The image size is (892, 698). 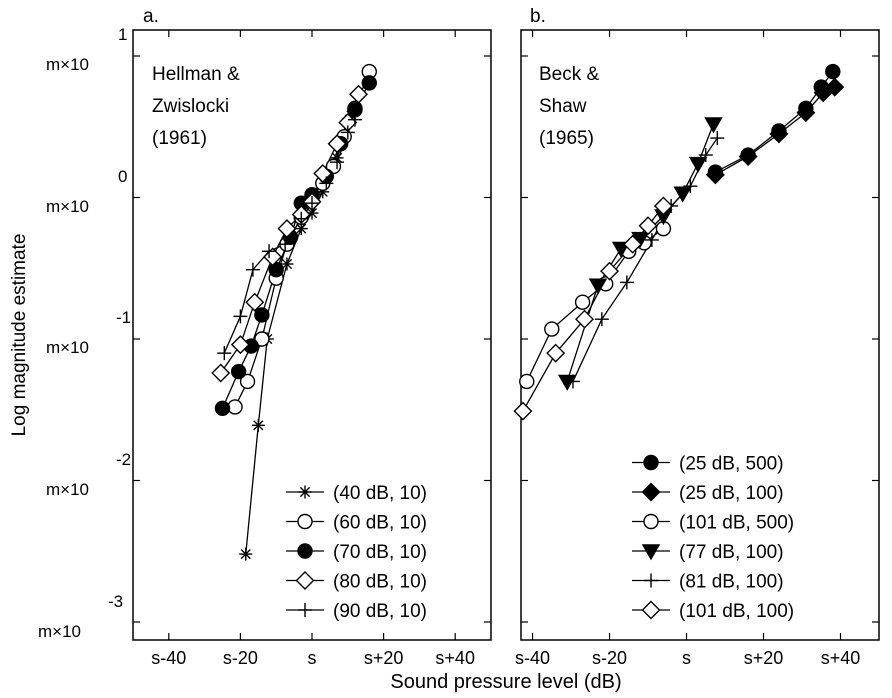 I want to click on y-tick-exponent: -2, so click(x=123, y=459).